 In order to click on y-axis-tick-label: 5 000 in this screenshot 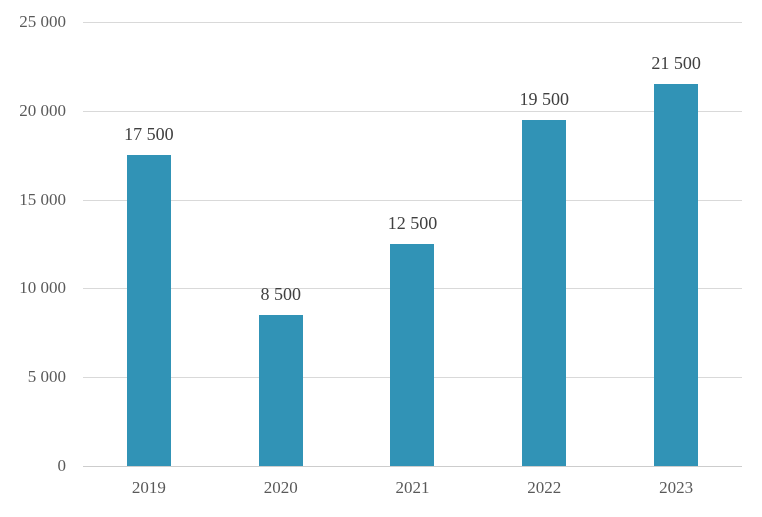, I will do `click(46, 377)`.